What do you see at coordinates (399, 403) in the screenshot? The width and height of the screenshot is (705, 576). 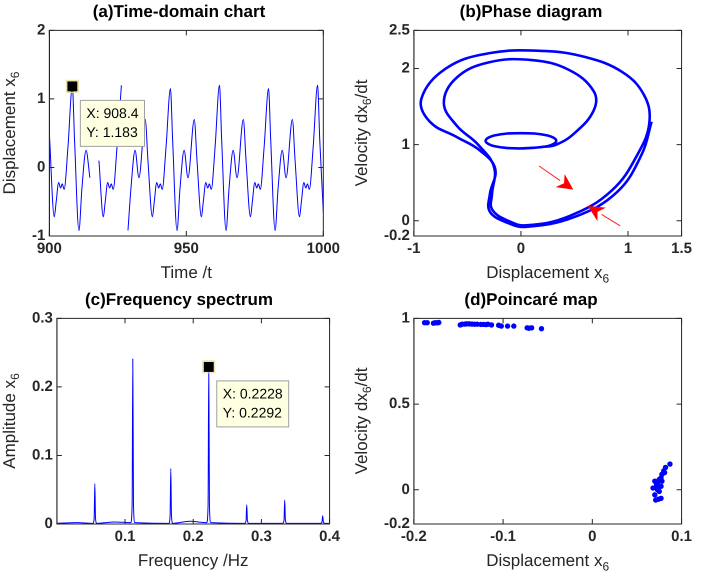 I see `y-tick-label: 0.5` at bounding box center [399, 403].